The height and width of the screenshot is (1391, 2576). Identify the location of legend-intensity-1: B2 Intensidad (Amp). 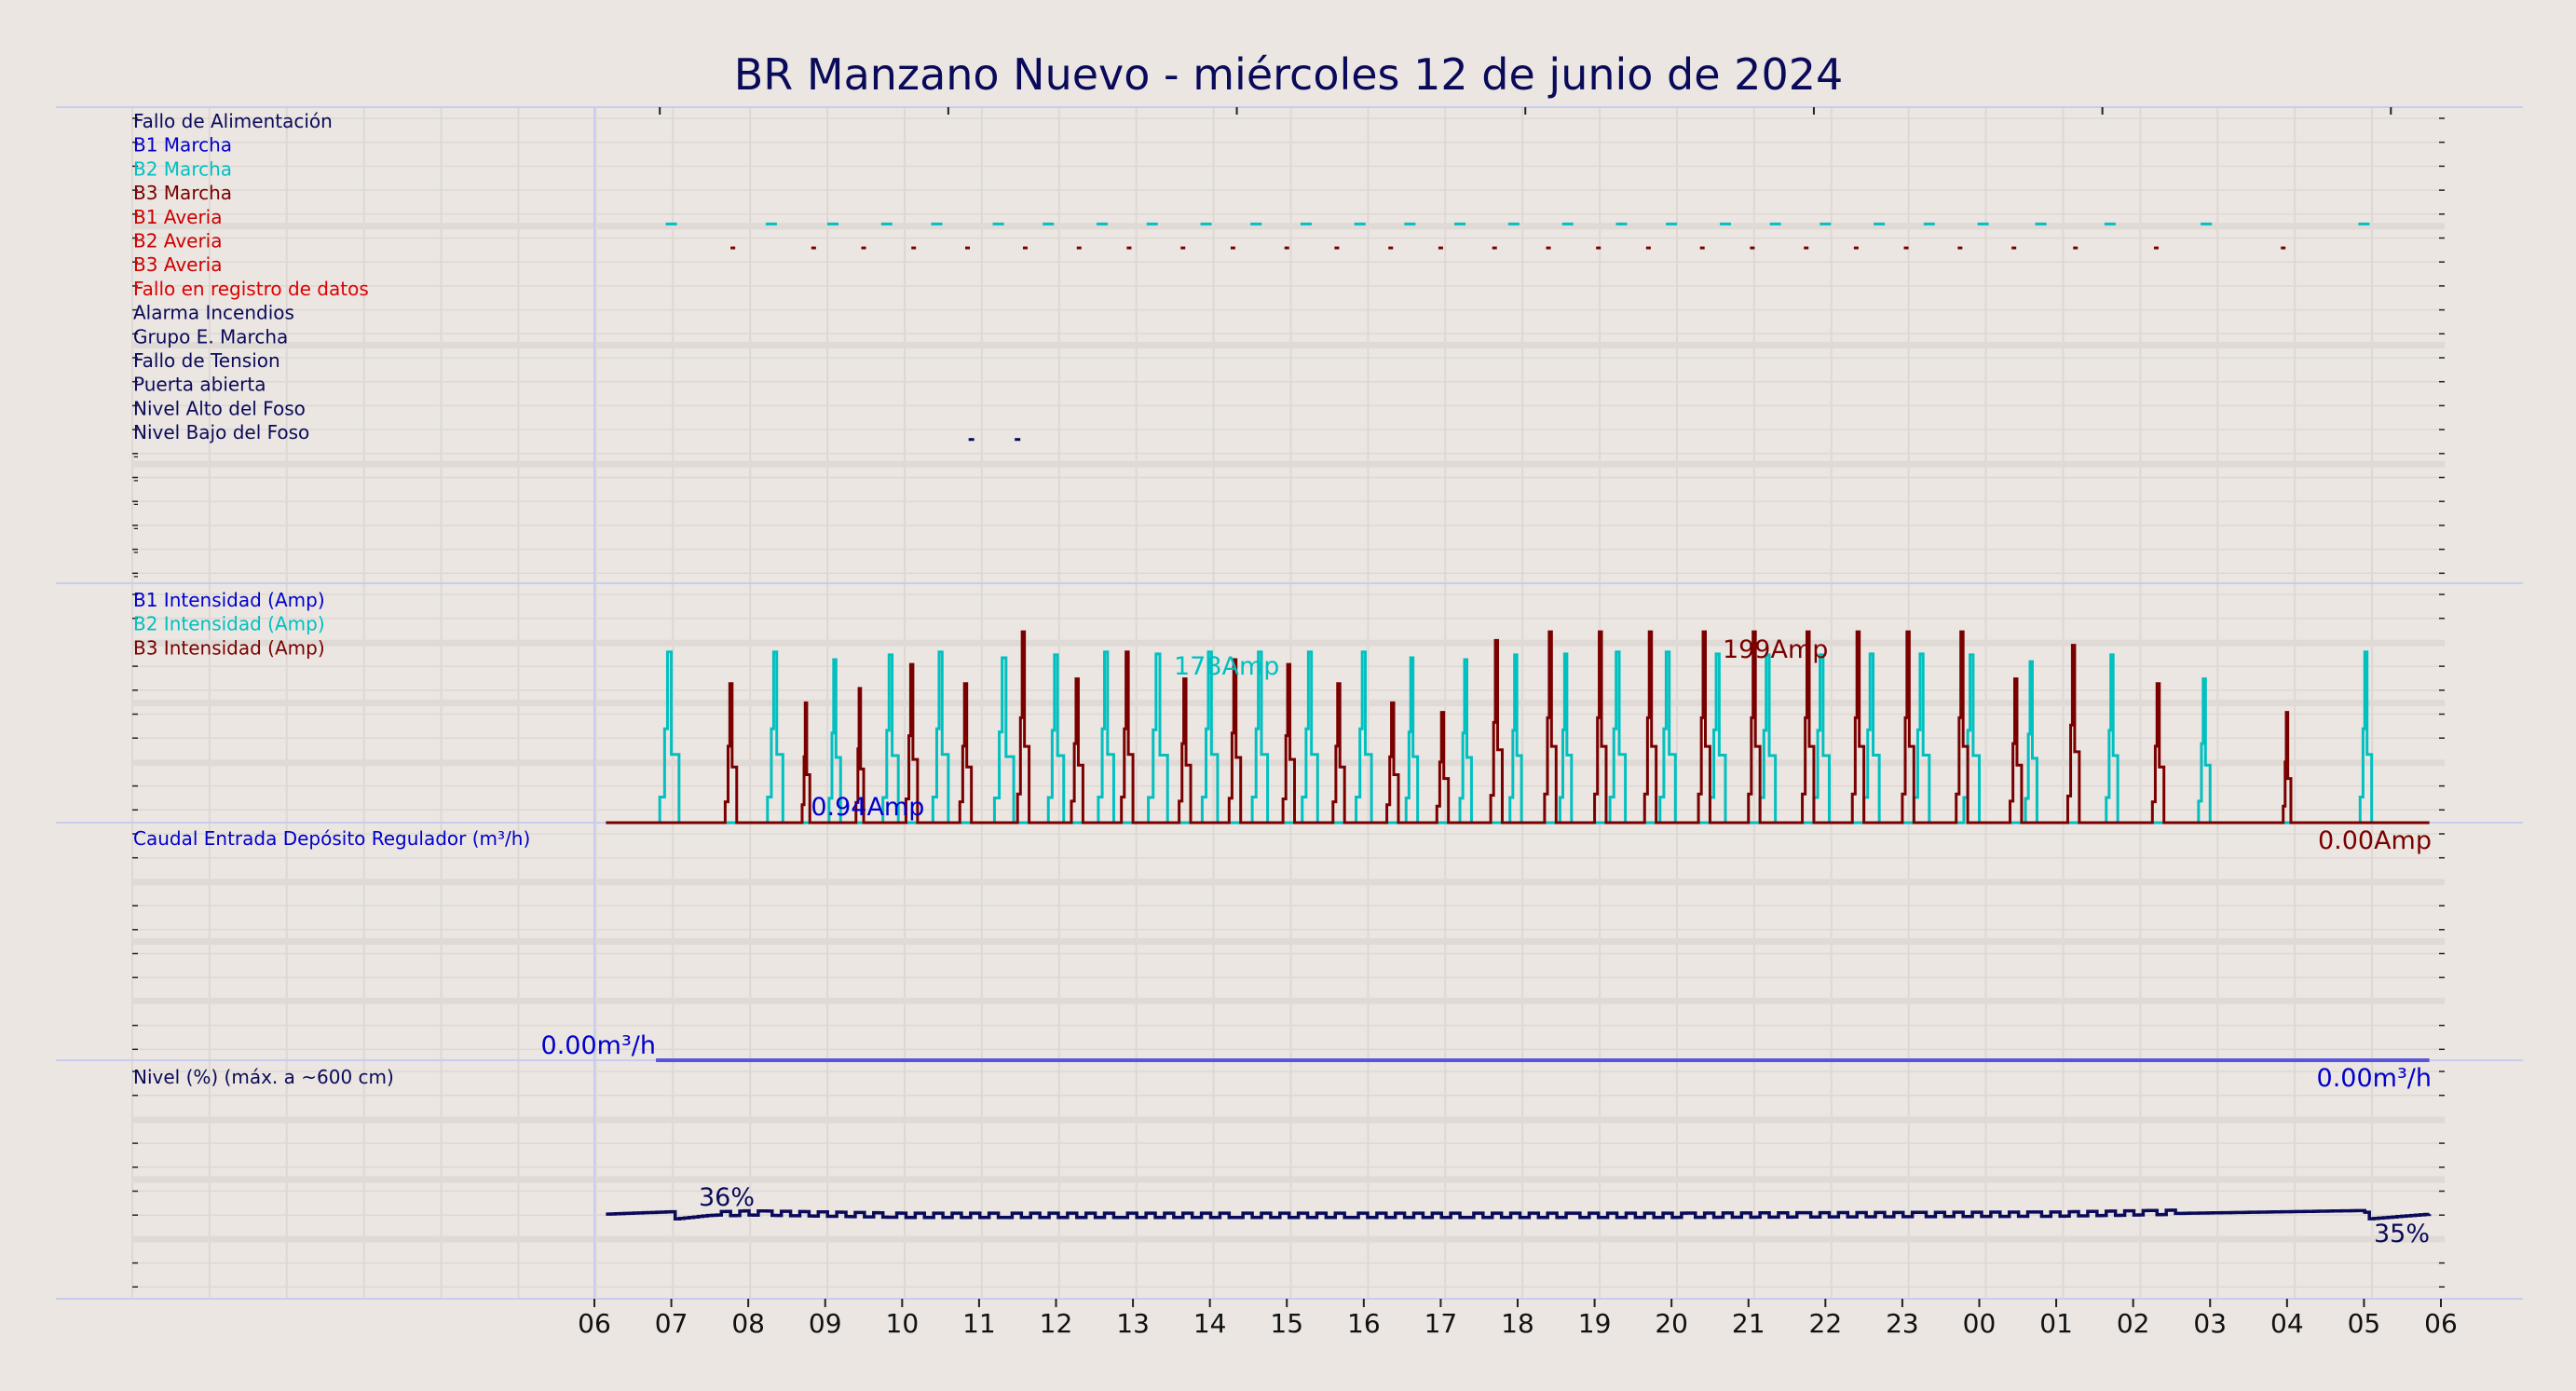
(229, 624).